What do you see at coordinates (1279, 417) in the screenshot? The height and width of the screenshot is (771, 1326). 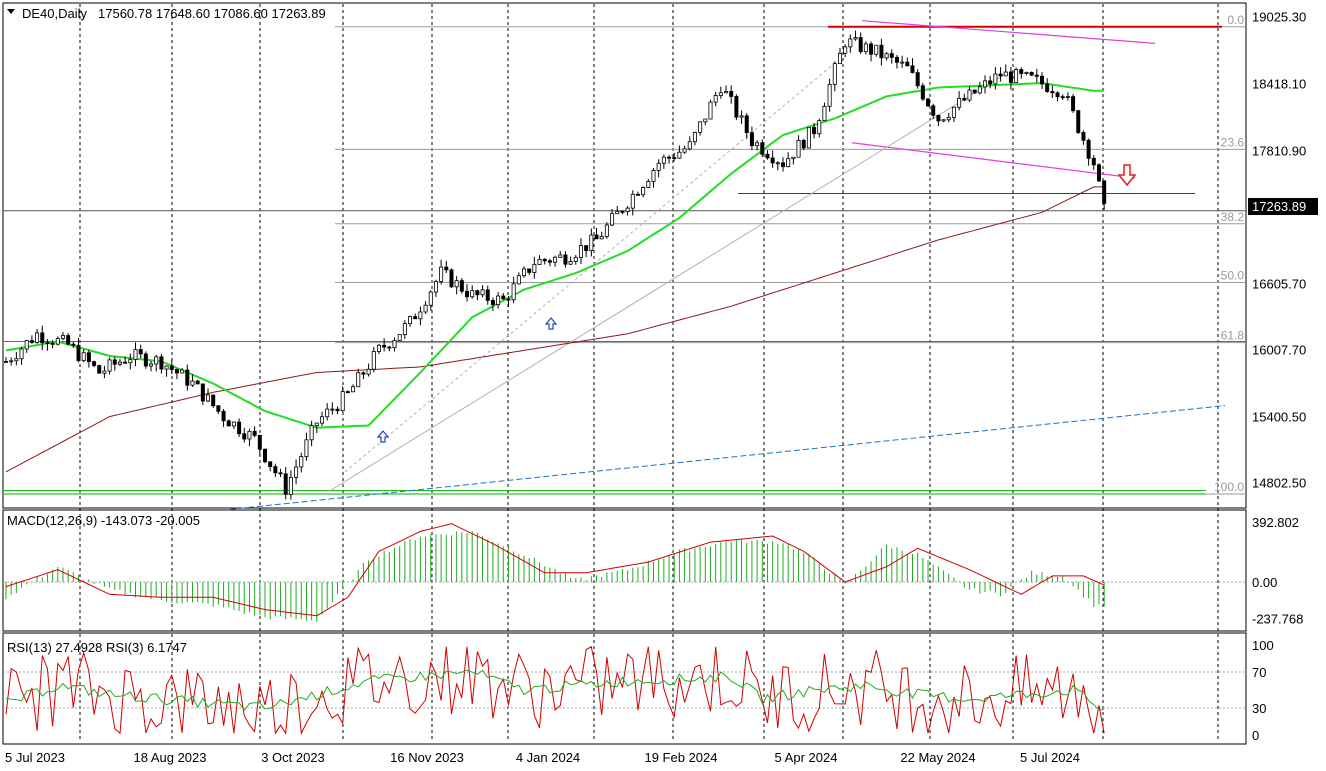 I see `y-tick-label: 15400.50` at bounding box center [1279, 417].